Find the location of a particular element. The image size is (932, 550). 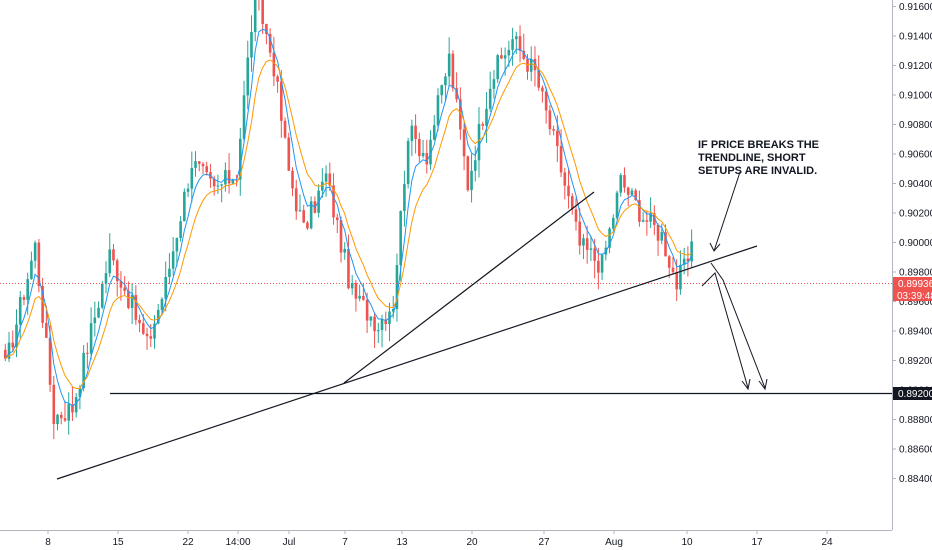

x-tick-label: 13 is located at coordinates (402, 542).